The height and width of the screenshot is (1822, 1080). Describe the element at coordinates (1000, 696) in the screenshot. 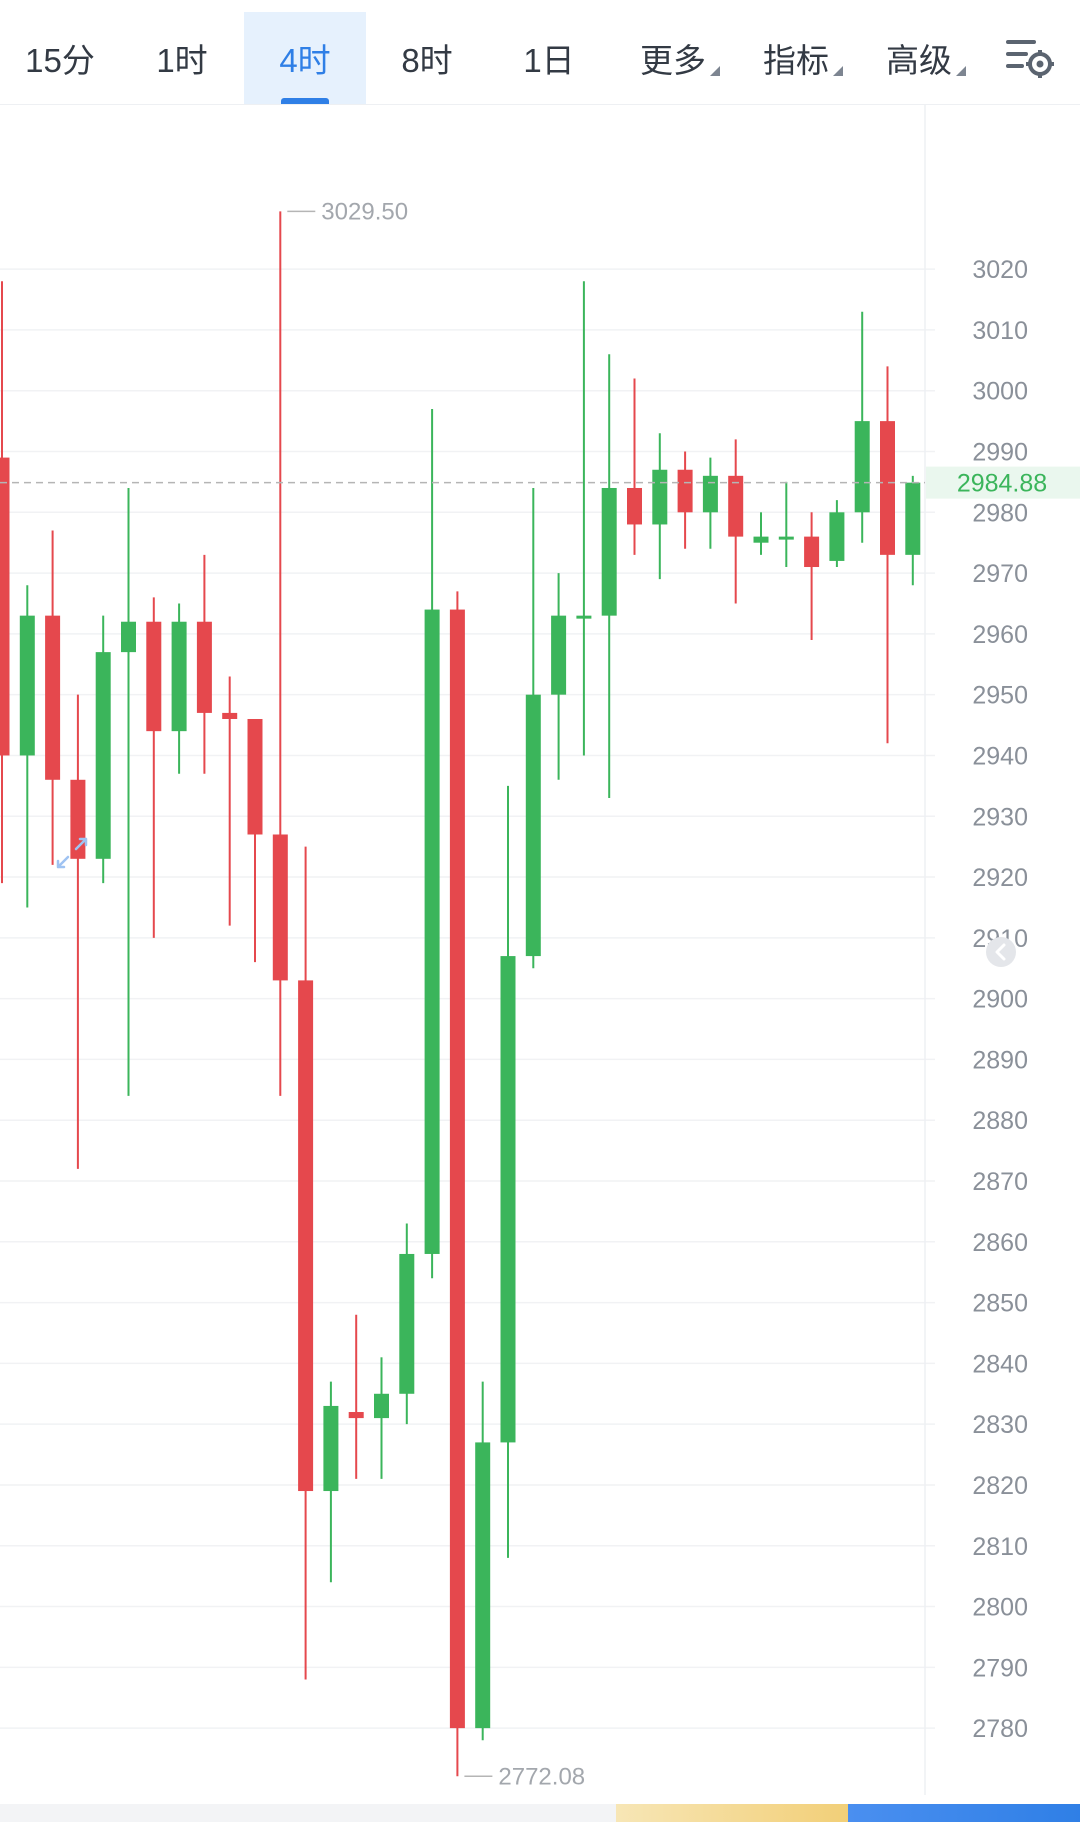

I see `y-tick-label: 2950` at that location.